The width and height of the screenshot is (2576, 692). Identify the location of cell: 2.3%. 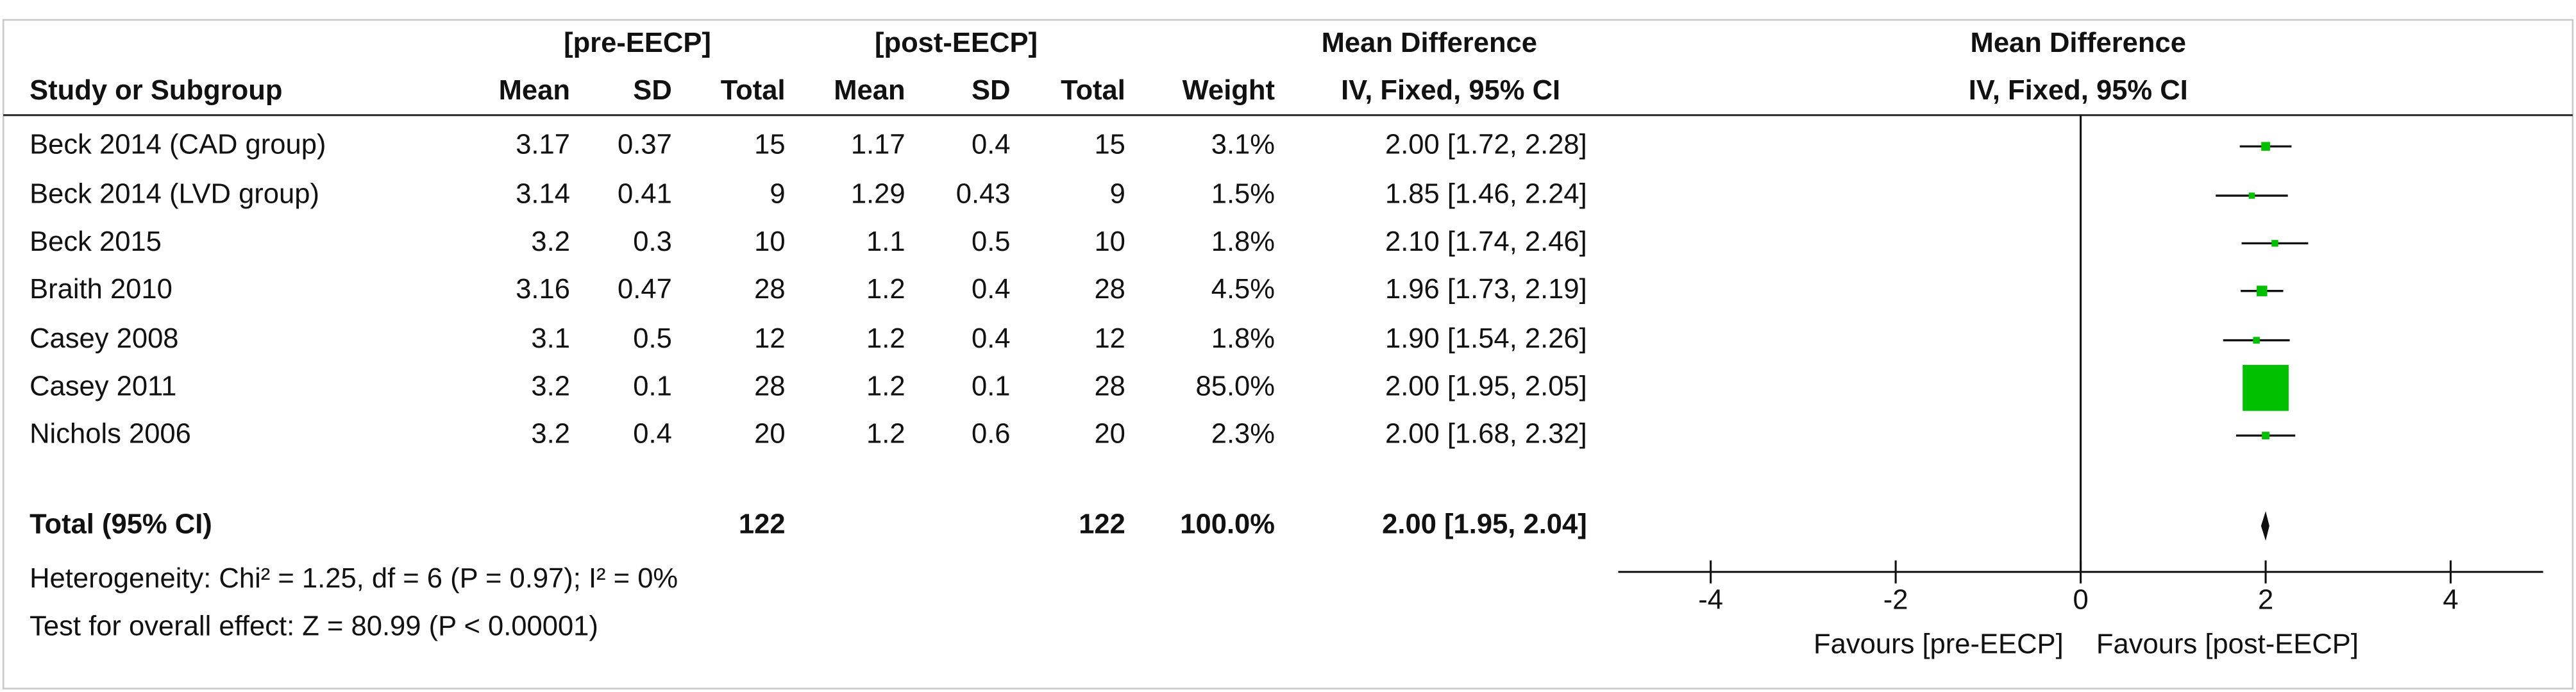
(1243, 435).